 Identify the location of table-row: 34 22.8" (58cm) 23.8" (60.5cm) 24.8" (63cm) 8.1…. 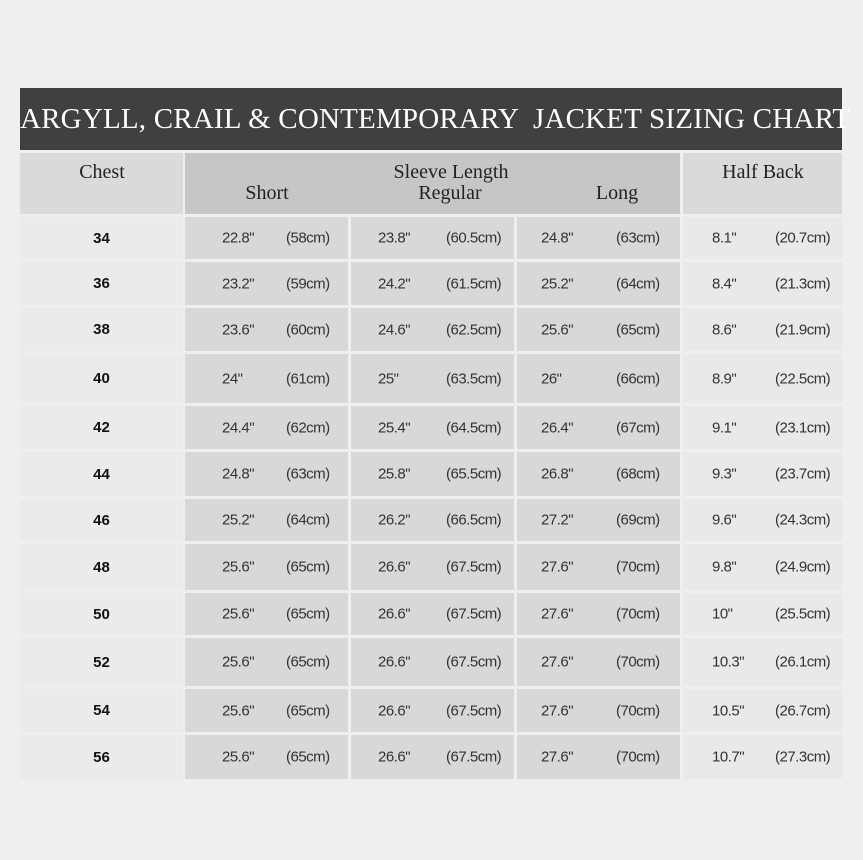
(431, 238).